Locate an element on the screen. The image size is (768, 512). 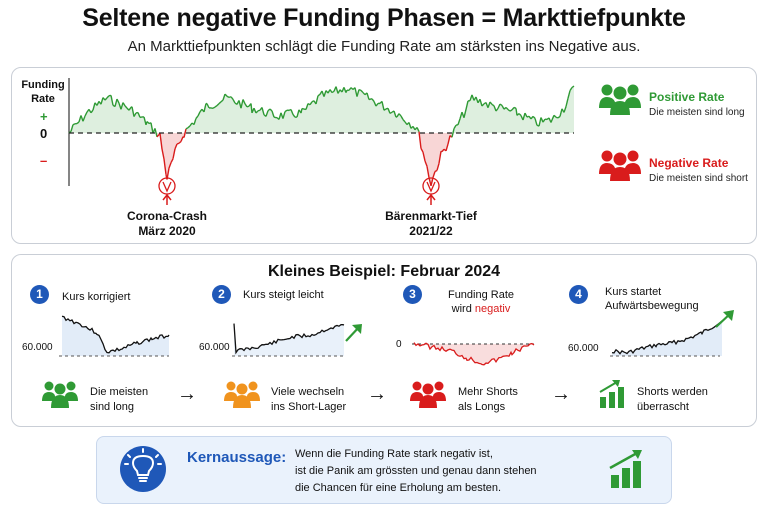
mini-chart-2-line is located at coordinates (289, 339).